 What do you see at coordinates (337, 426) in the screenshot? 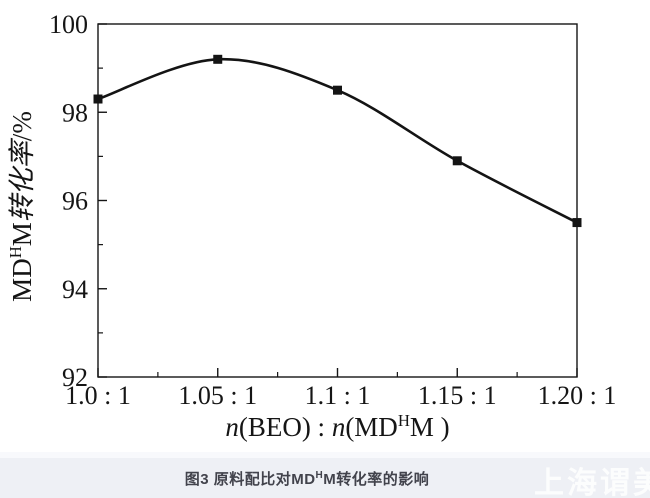
I see `x-axis-title: n(BEO) : n(MDHM )` at bounding box center [337, 426].